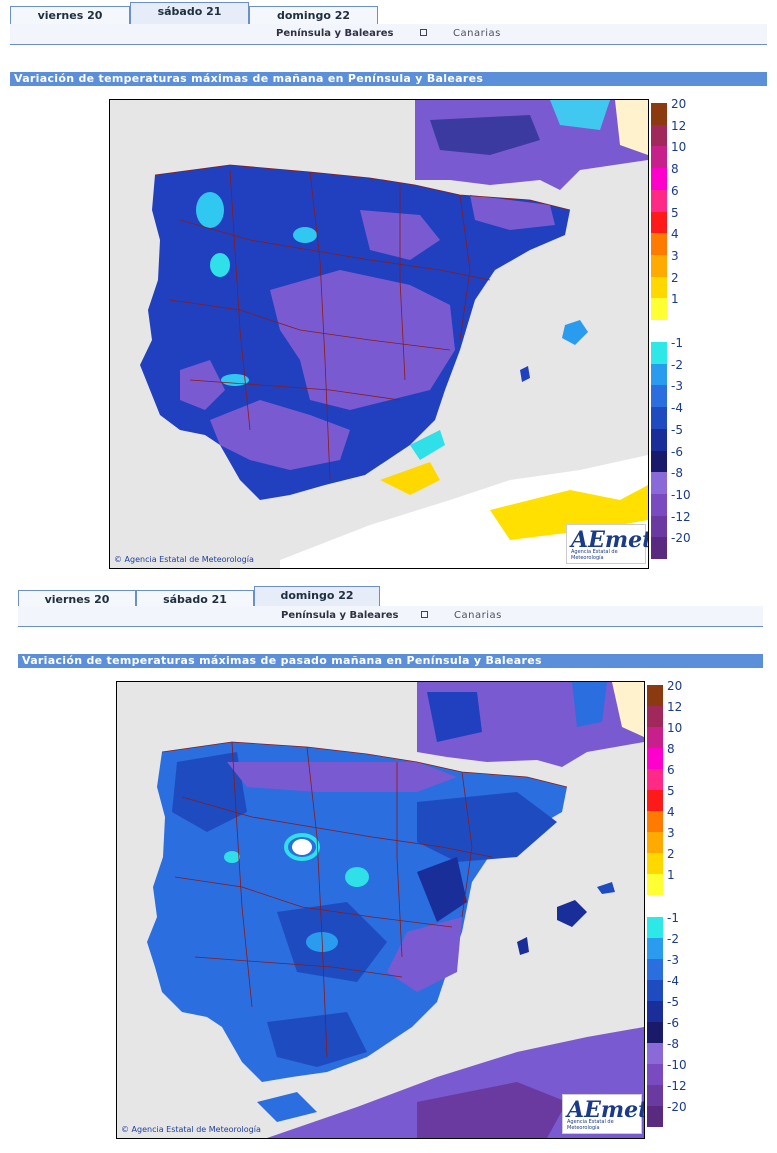  What do you see at coordinates (671, 770) in the screenshot?
I see `legend-label: 6` at bounding box center [671, 770].